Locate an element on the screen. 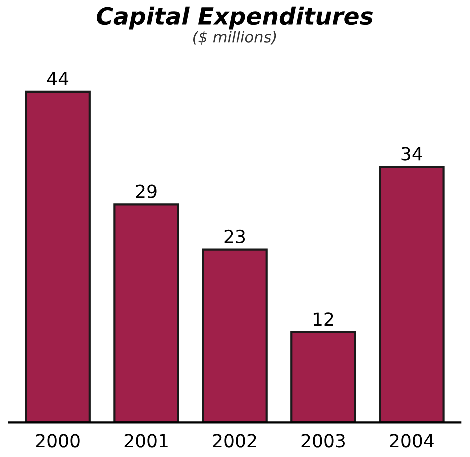  data-label: 29 is located at coordinates (146, 191).